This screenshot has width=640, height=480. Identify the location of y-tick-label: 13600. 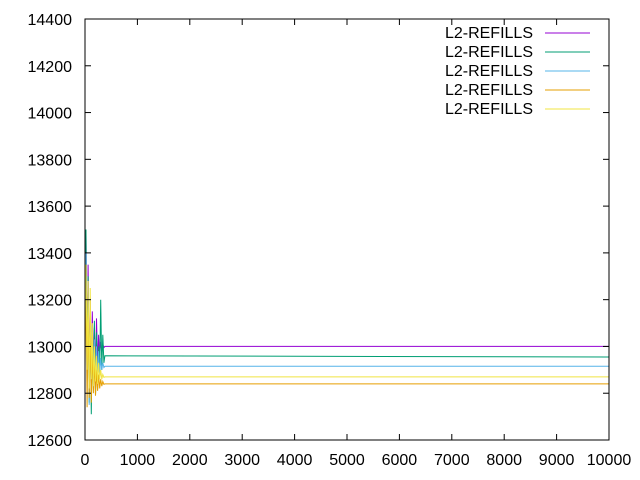
(50, 207).